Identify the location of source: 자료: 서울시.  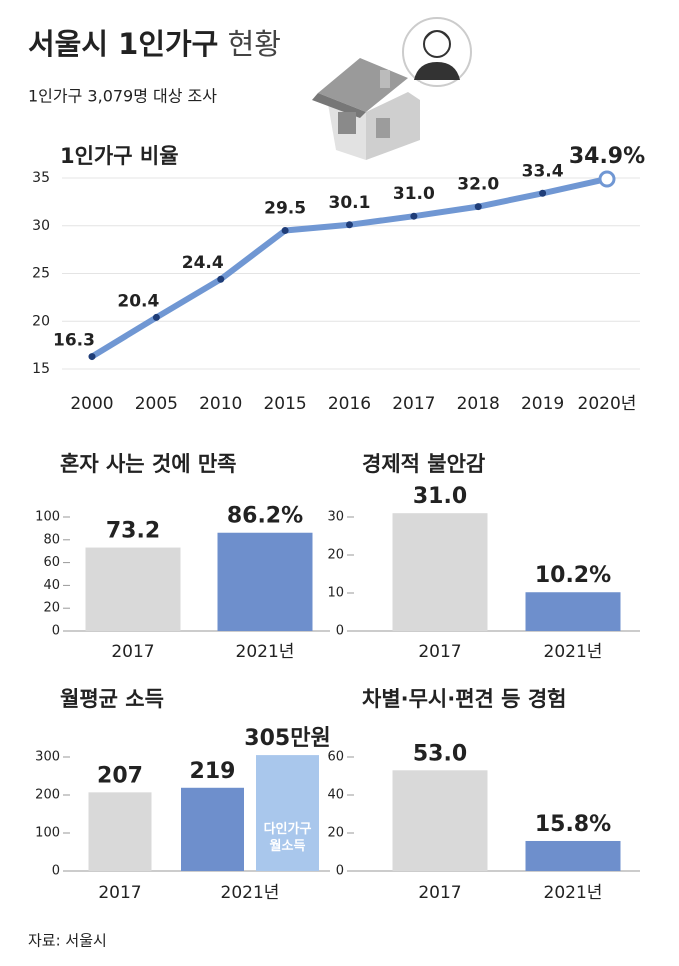
(67, 941).